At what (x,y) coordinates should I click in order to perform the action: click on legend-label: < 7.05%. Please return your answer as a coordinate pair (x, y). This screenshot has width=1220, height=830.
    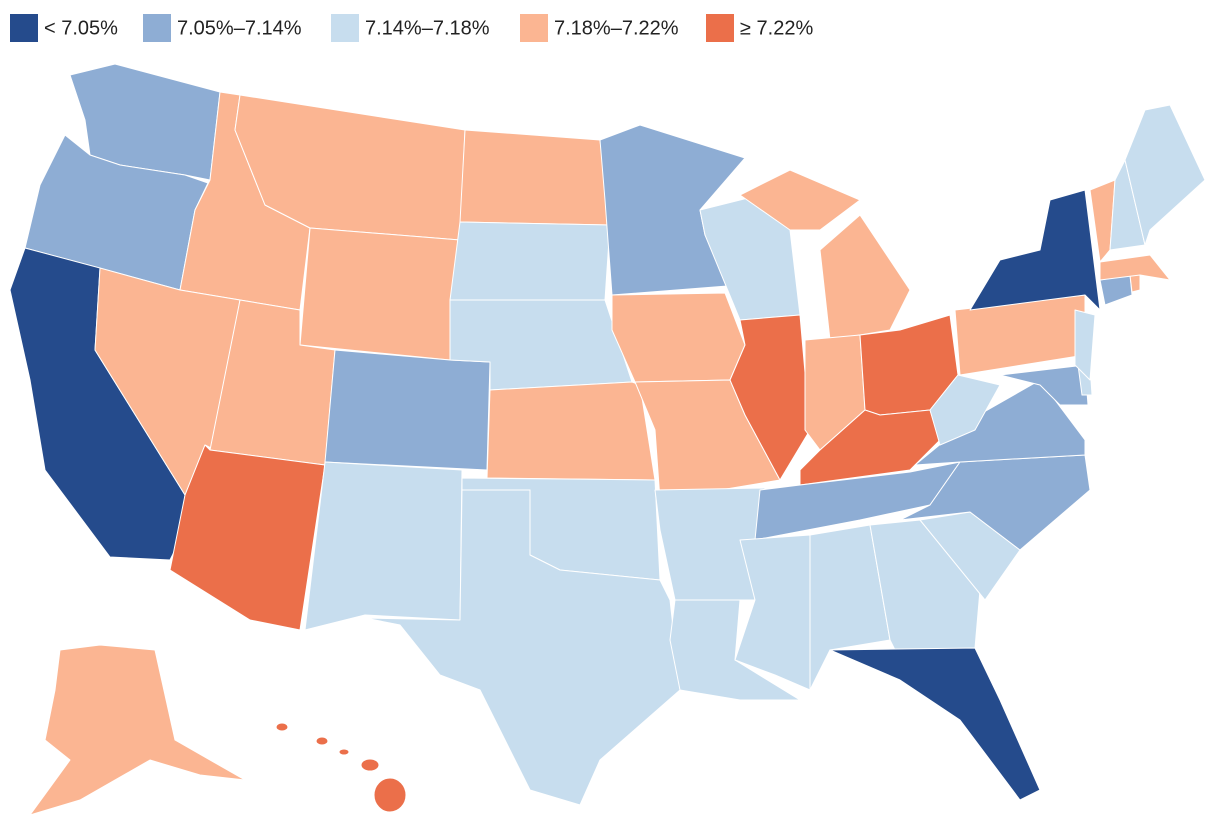
    Looking at the image, I should click on (81, 28).